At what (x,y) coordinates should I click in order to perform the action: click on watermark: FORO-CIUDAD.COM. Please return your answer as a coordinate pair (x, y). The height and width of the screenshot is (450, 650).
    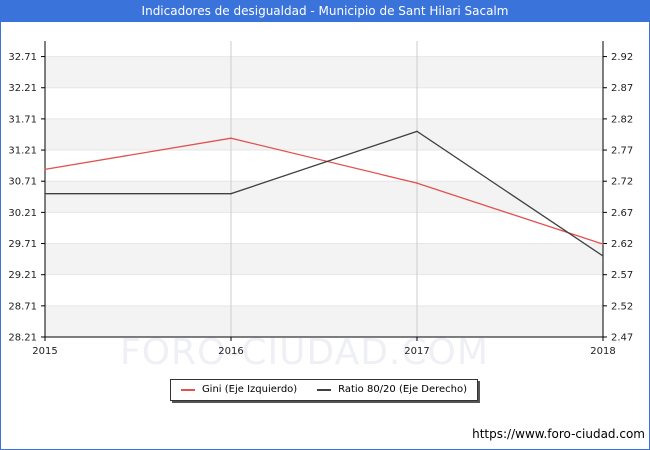
    Looking at the image, I should click on (304, 352).